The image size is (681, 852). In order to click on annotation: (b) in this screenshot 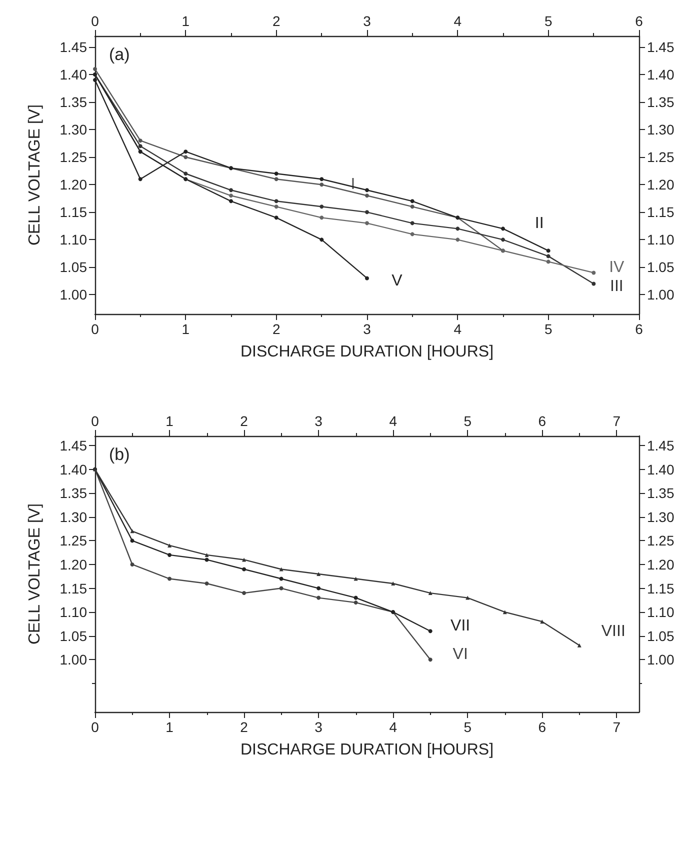, I will do `click(119, 454)`.